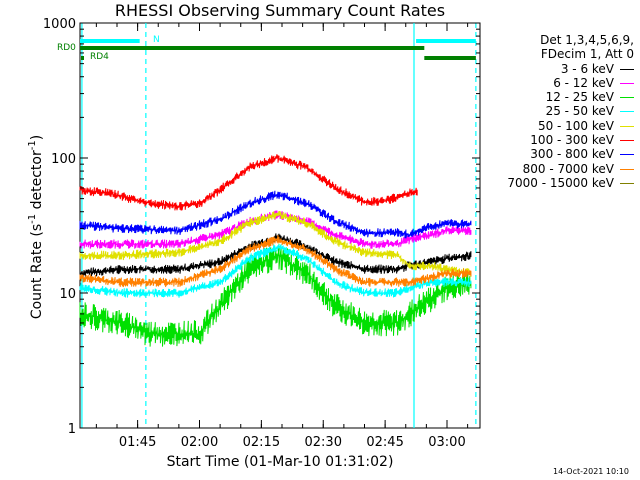 The width and height of the screenshot is (640, 480). I want to click on legend-entry-label: 800 - 7000 keV, so click(568, 168).